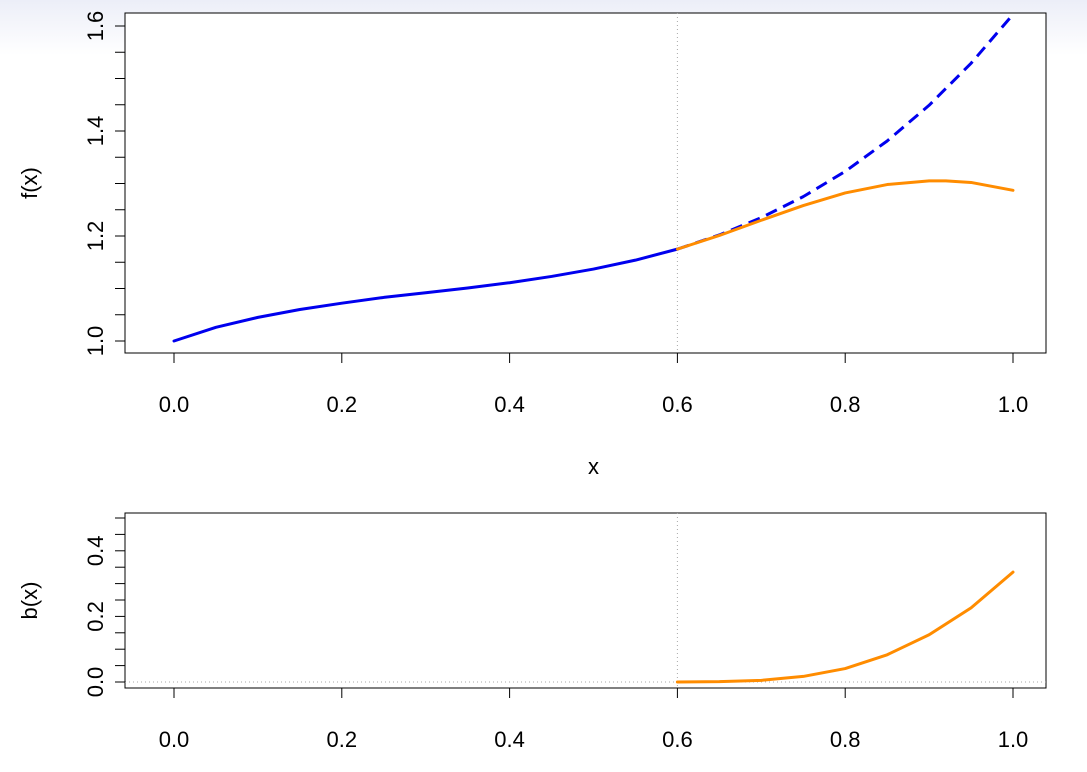 This screenshot has width=1087, height=772. I want to click on y-axis-title: b(x), so click(29, 601).